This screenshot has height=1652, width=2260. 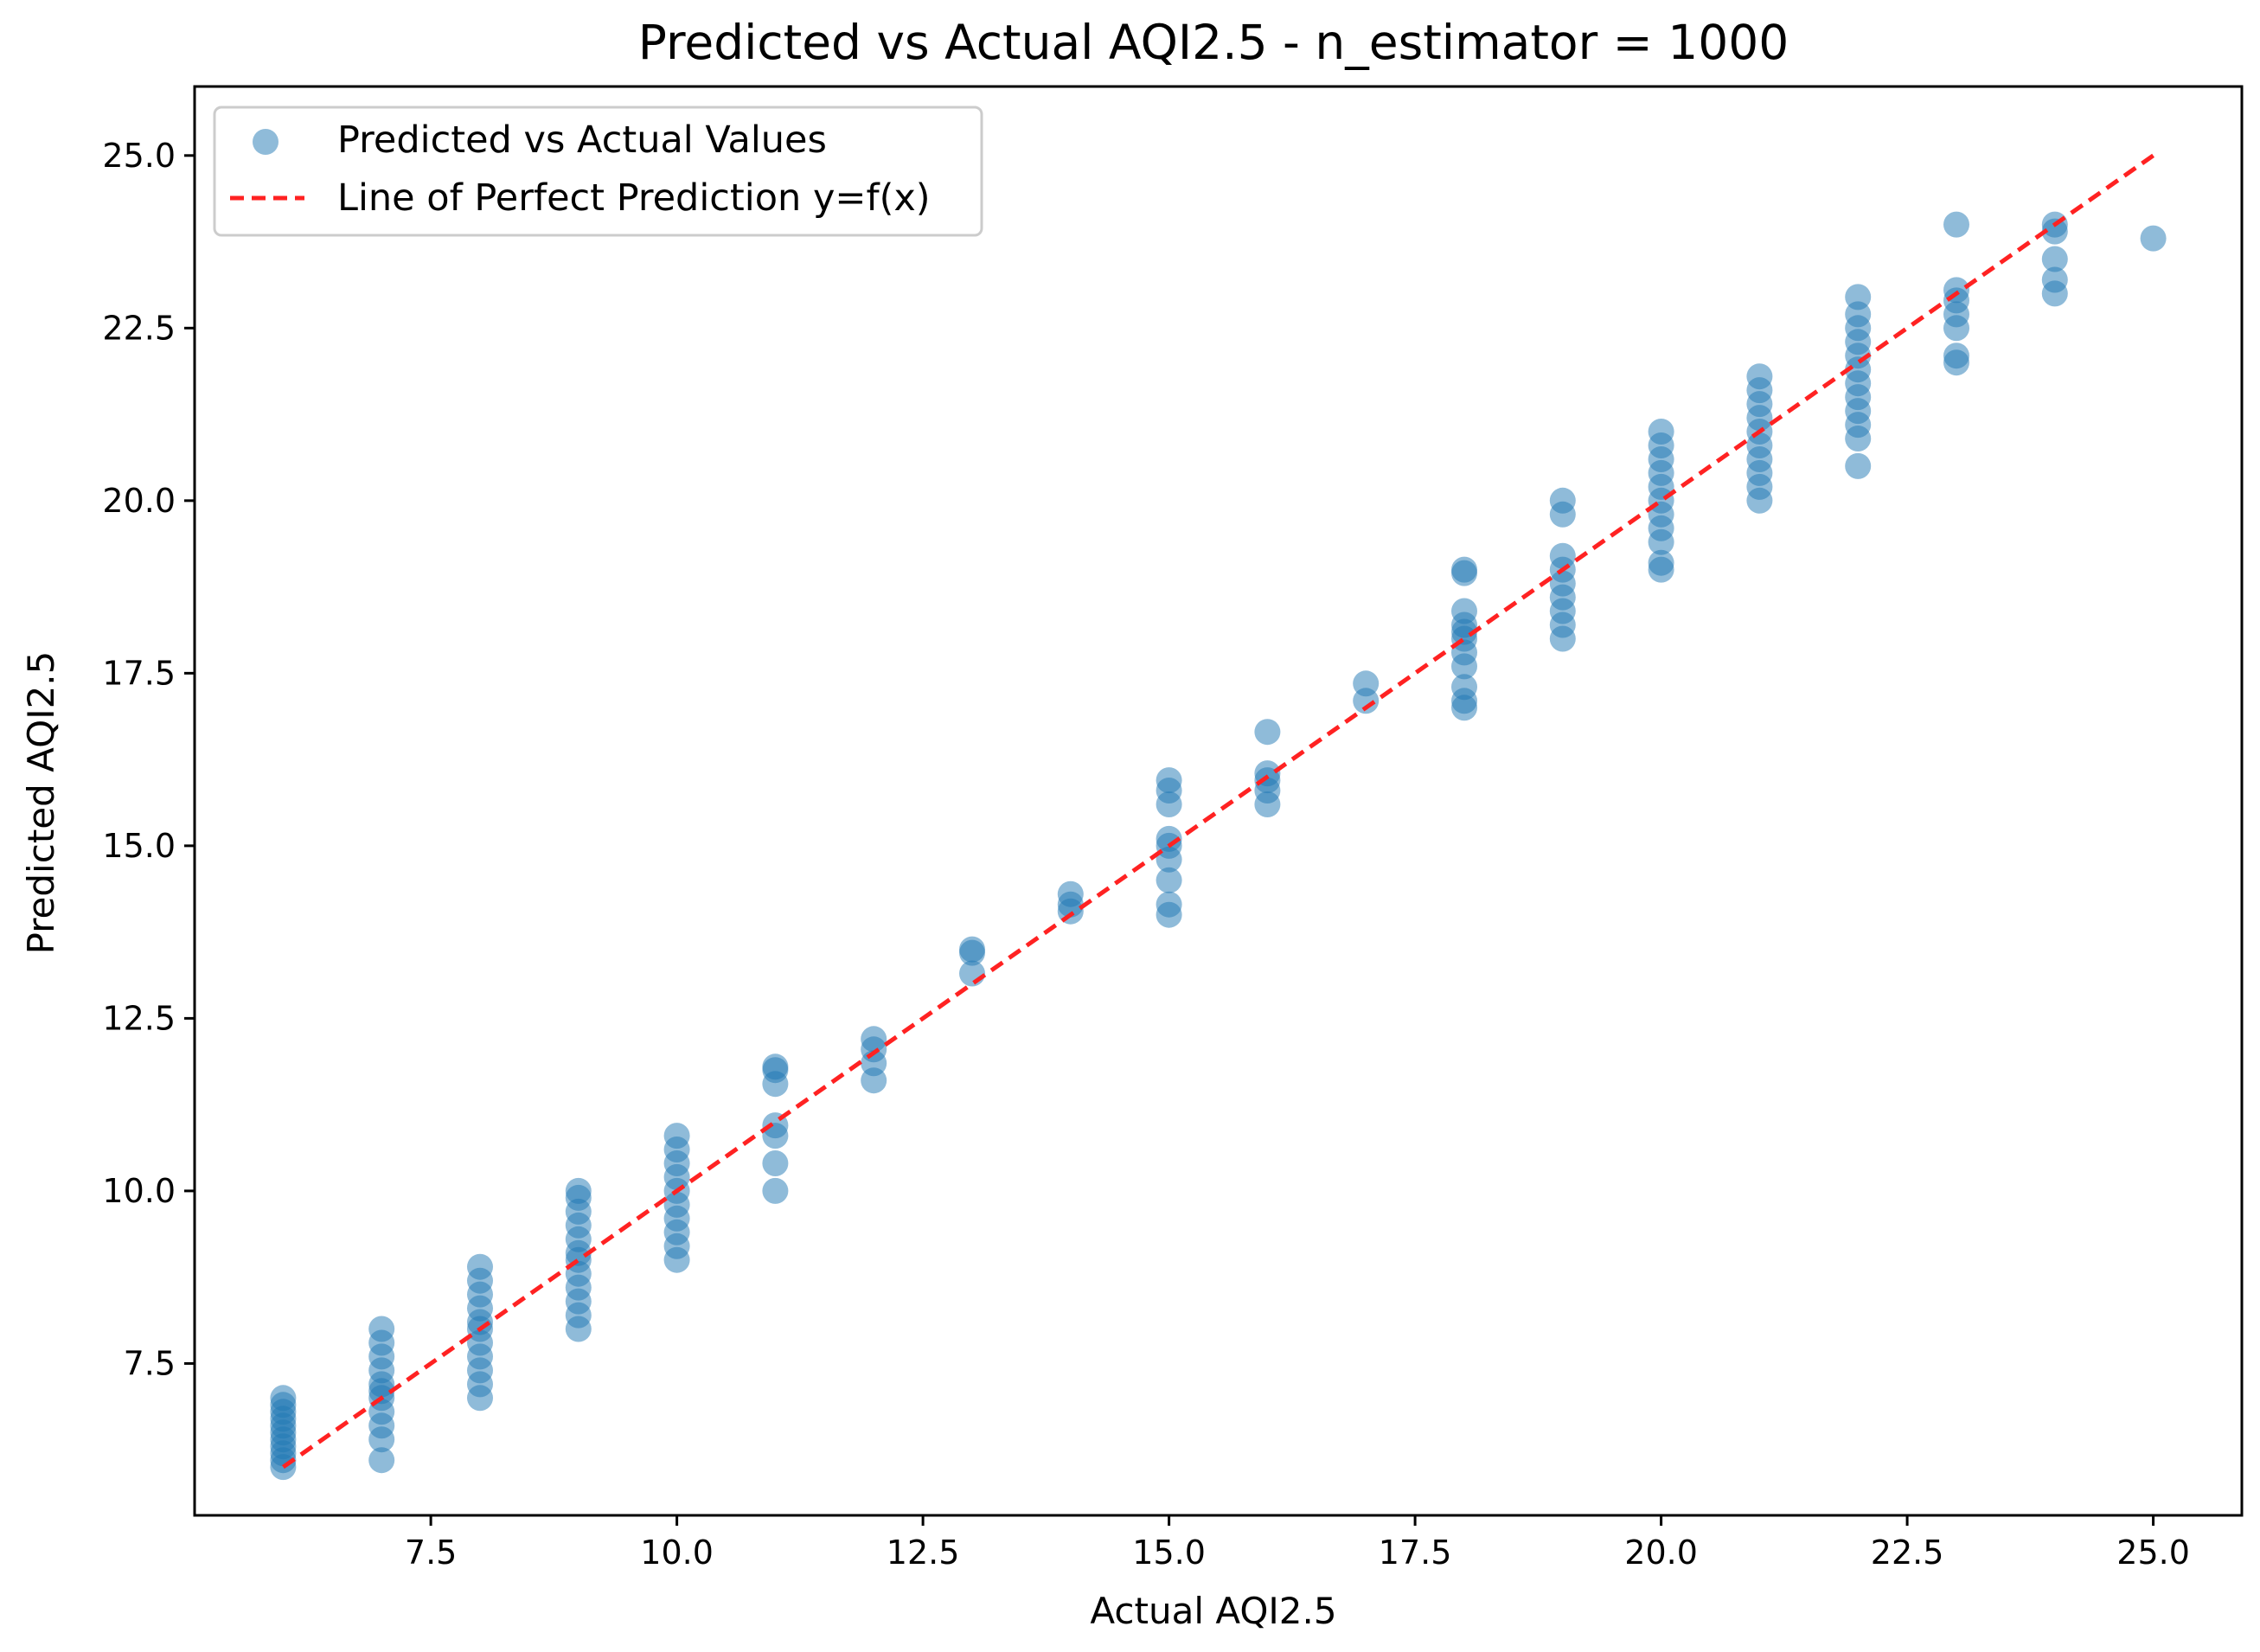 What do you see at coordinates (1169, 1553) in the screenshot?
I see `x-tick-label: 15.0` at bounding box center [1169, 1553].